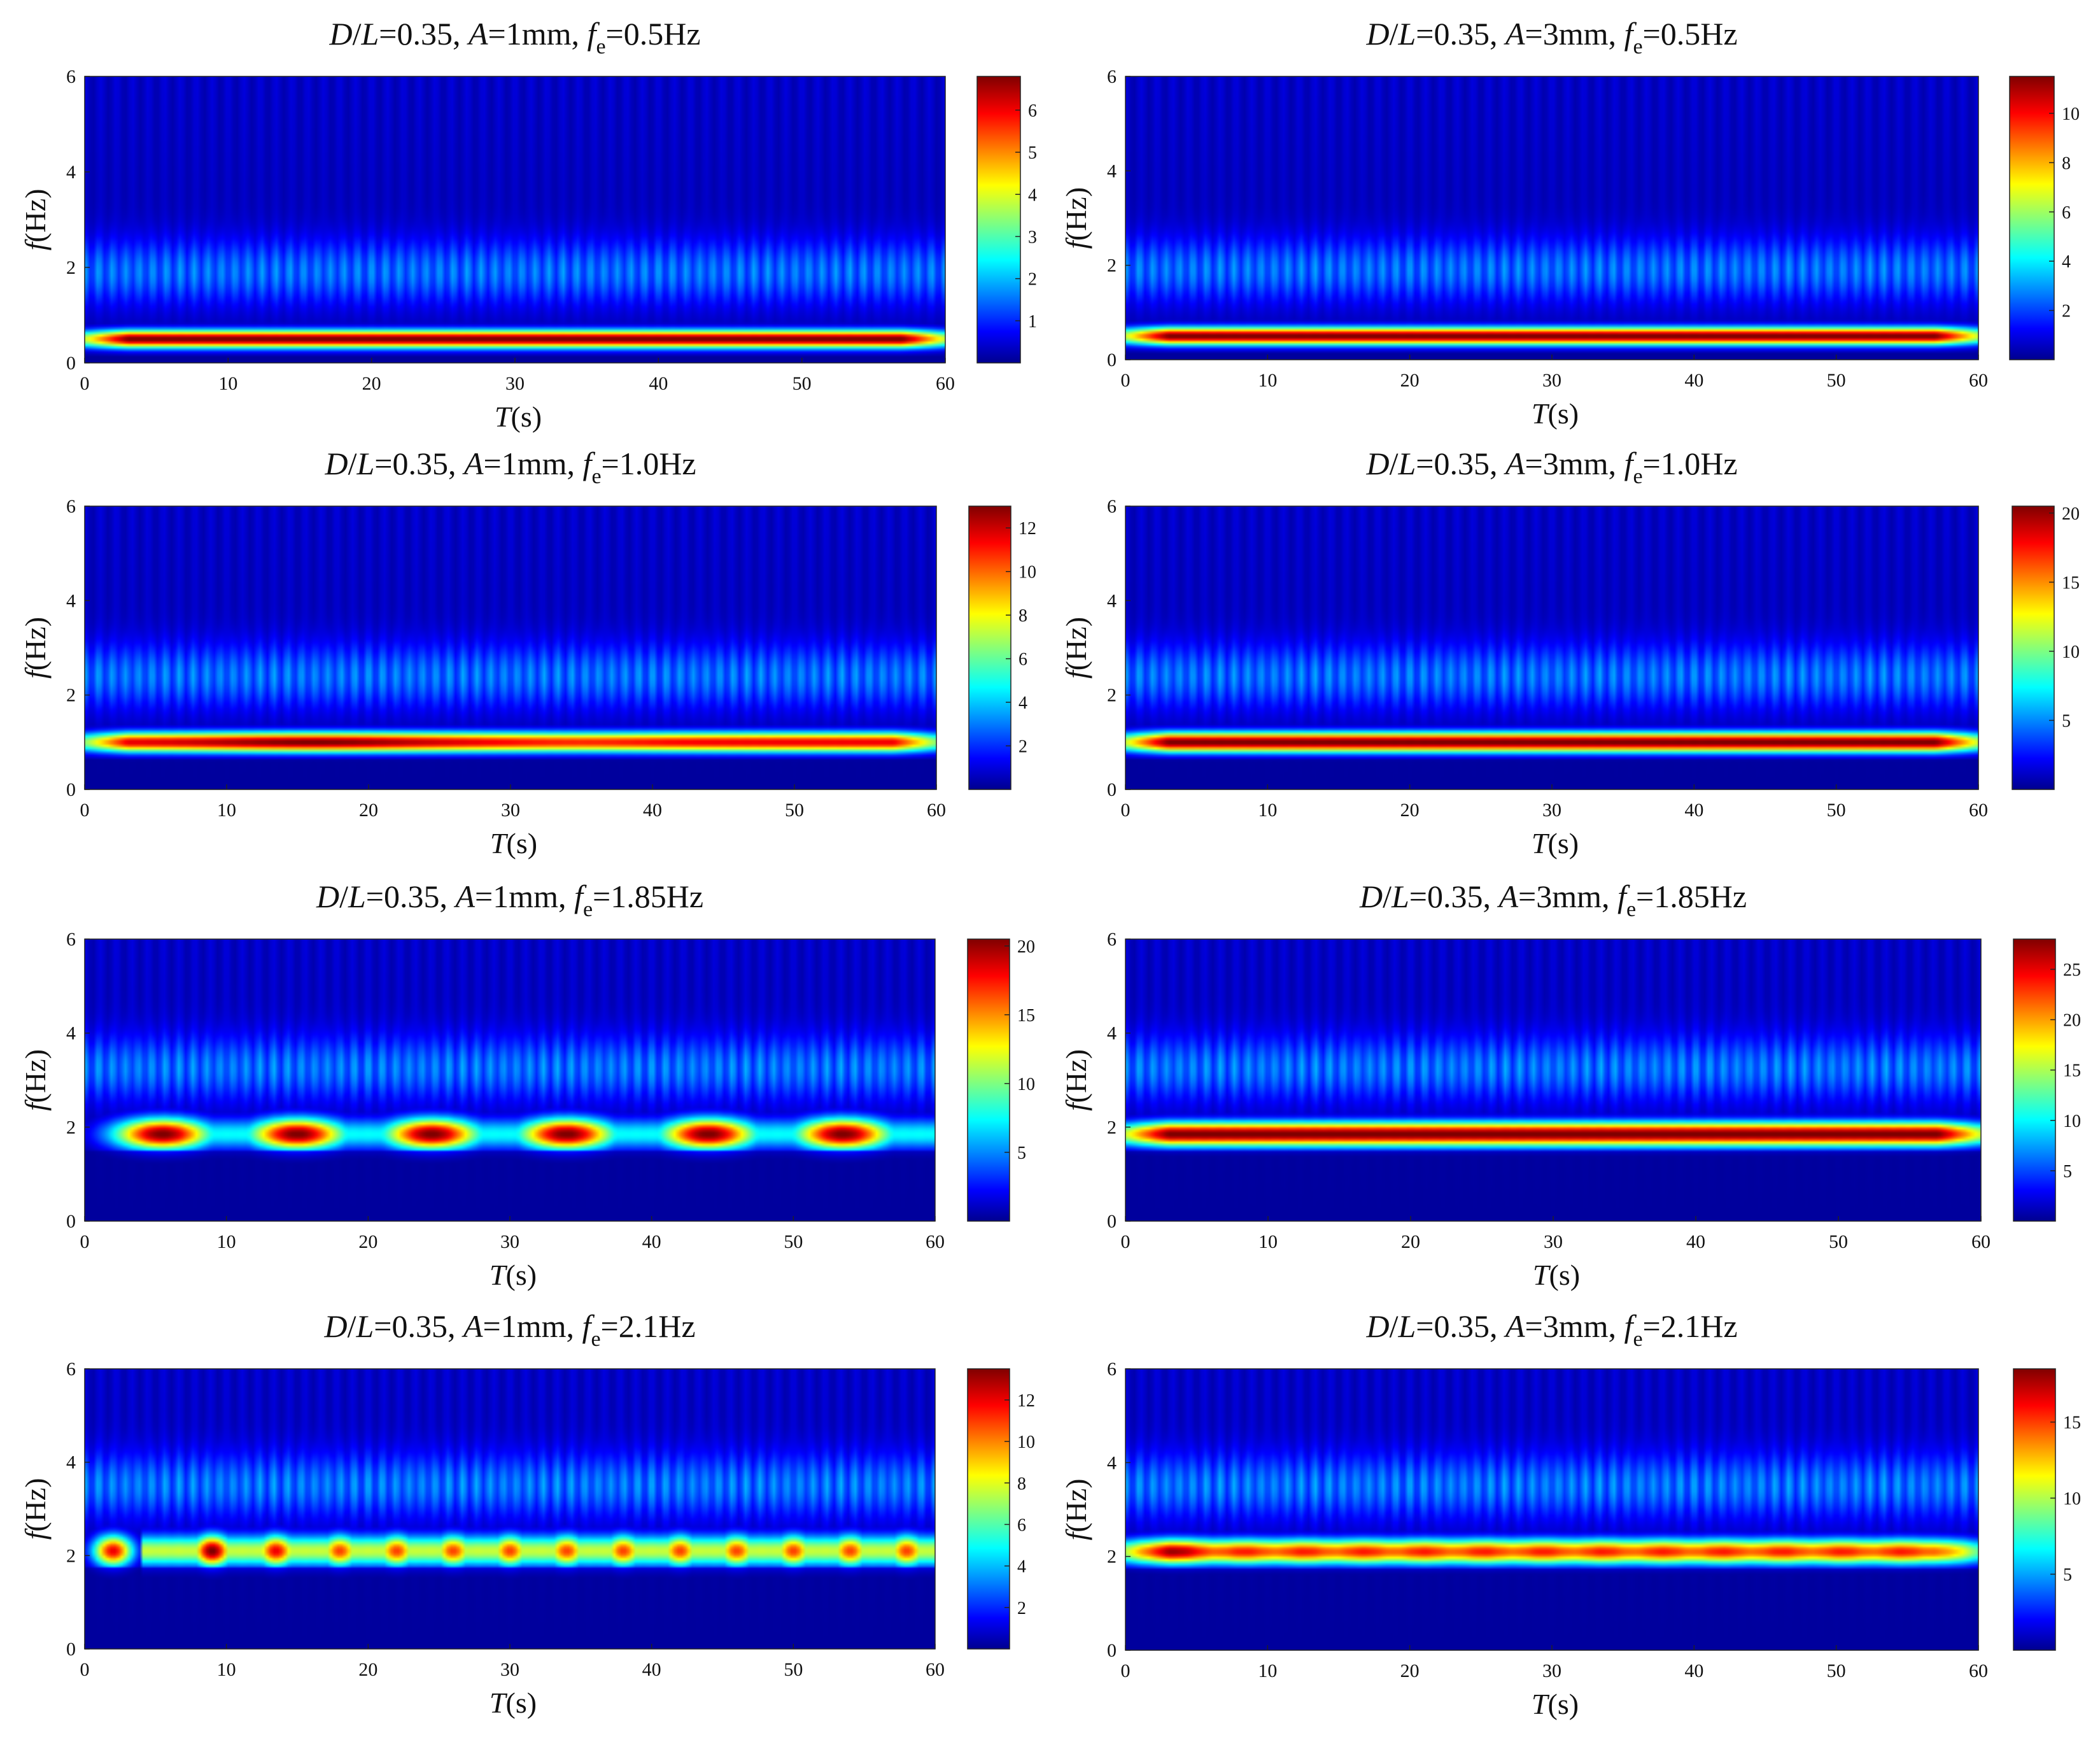 The height and width of the screenshot is (1747, 2100). I want to click on x-tick-label: 50, so click(793, 1241).